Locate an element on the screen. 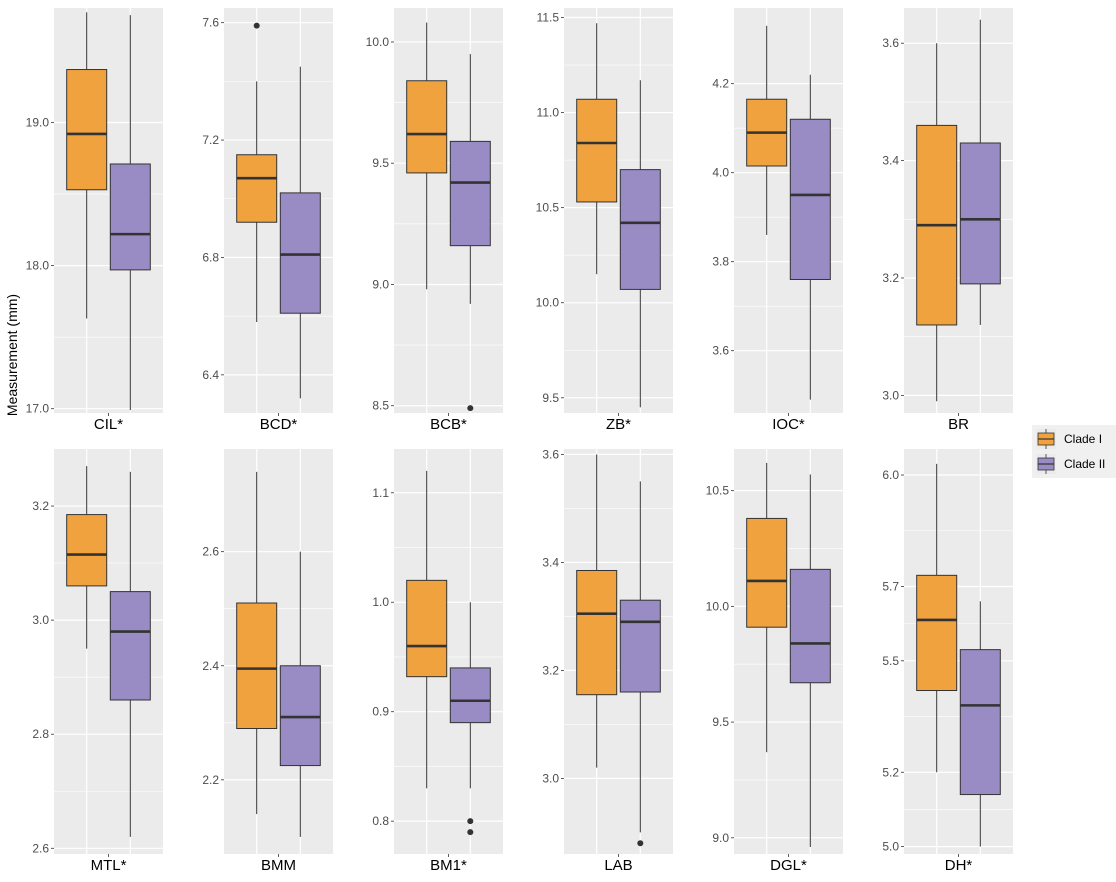 The image size is (1116, 882). panel-ioc: 3.6 3.8 4.0 4.2 IOC* is located at coordinates (777, 220).